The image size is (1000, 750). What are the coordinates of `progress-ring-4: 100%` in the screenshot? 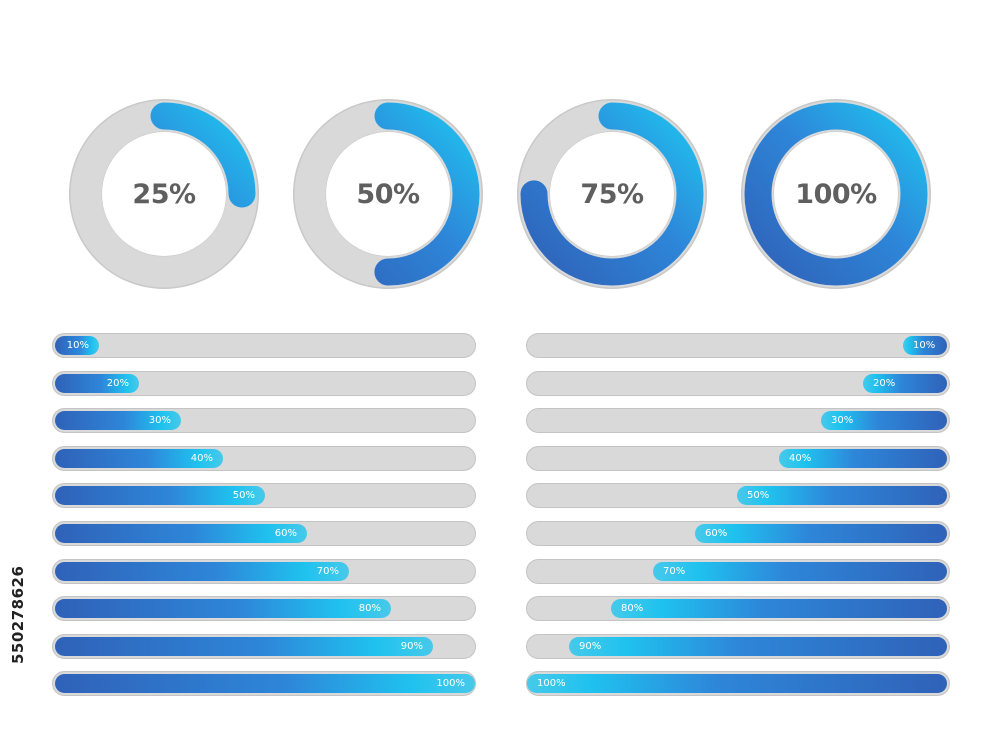 It's located at (836, 194).